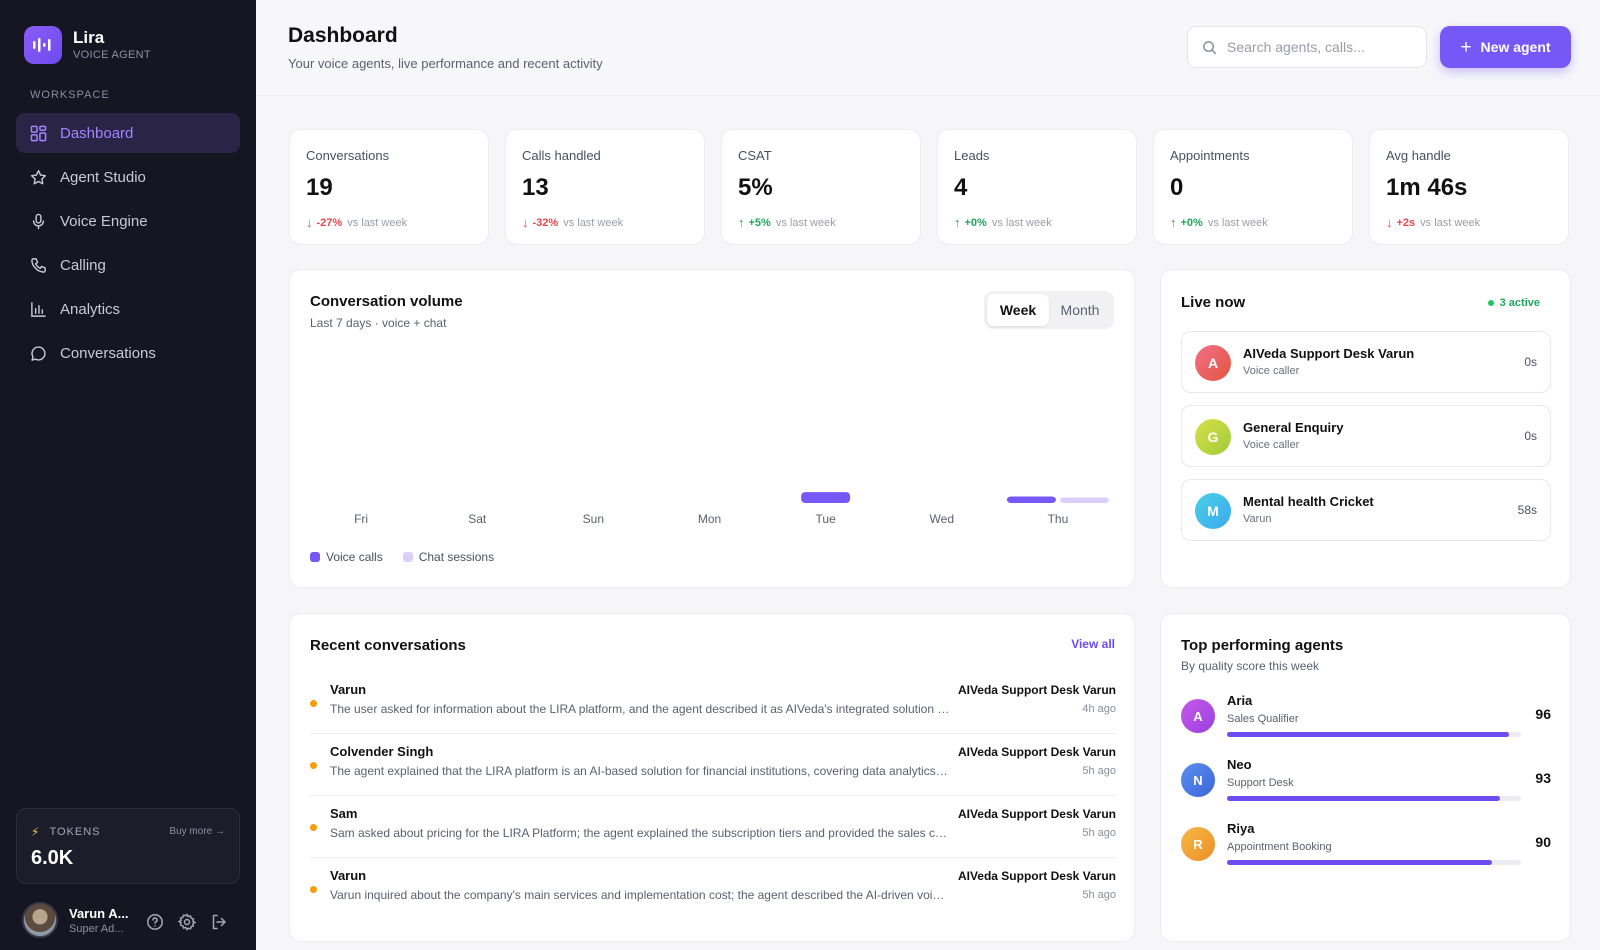 Image resolution: width=1600 pixels, height=950 pixels. Describe the element at coordinates (1213, 302) in the screenshot. I see `card-title: Live now` at that location.